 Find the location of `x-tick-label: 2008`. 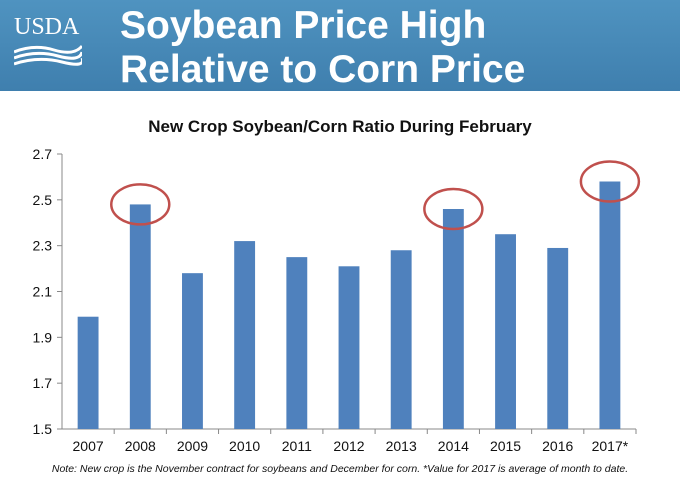

x-tick-label: 2008 is located at coordinates (140, 446).